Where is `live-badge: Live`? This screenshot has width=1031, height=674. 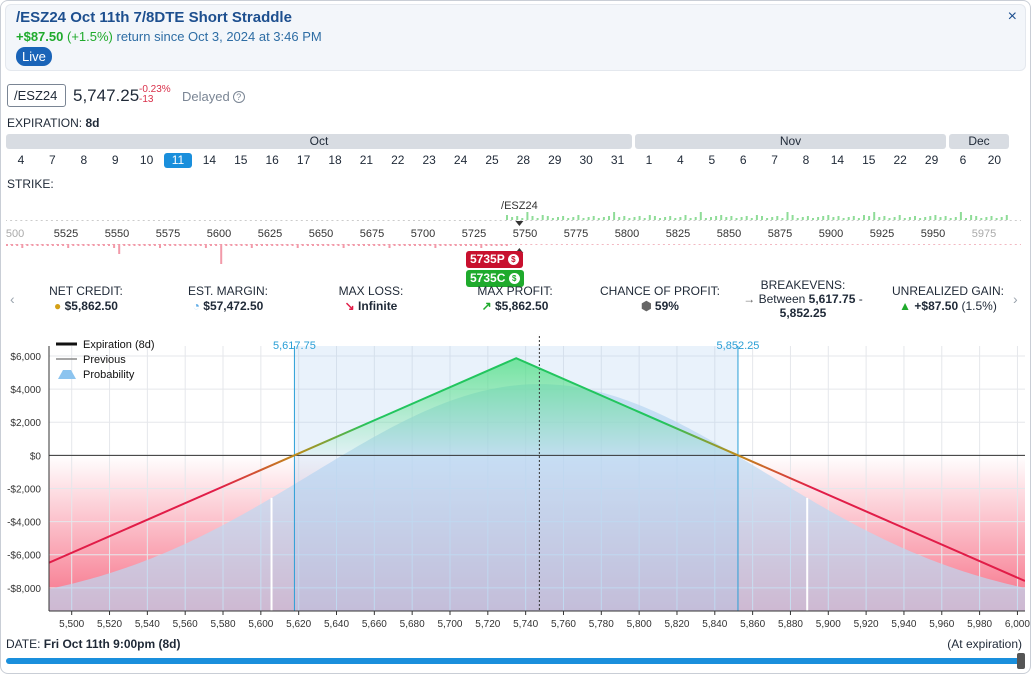
live-badge: Live is located at coordinates (34, 56).